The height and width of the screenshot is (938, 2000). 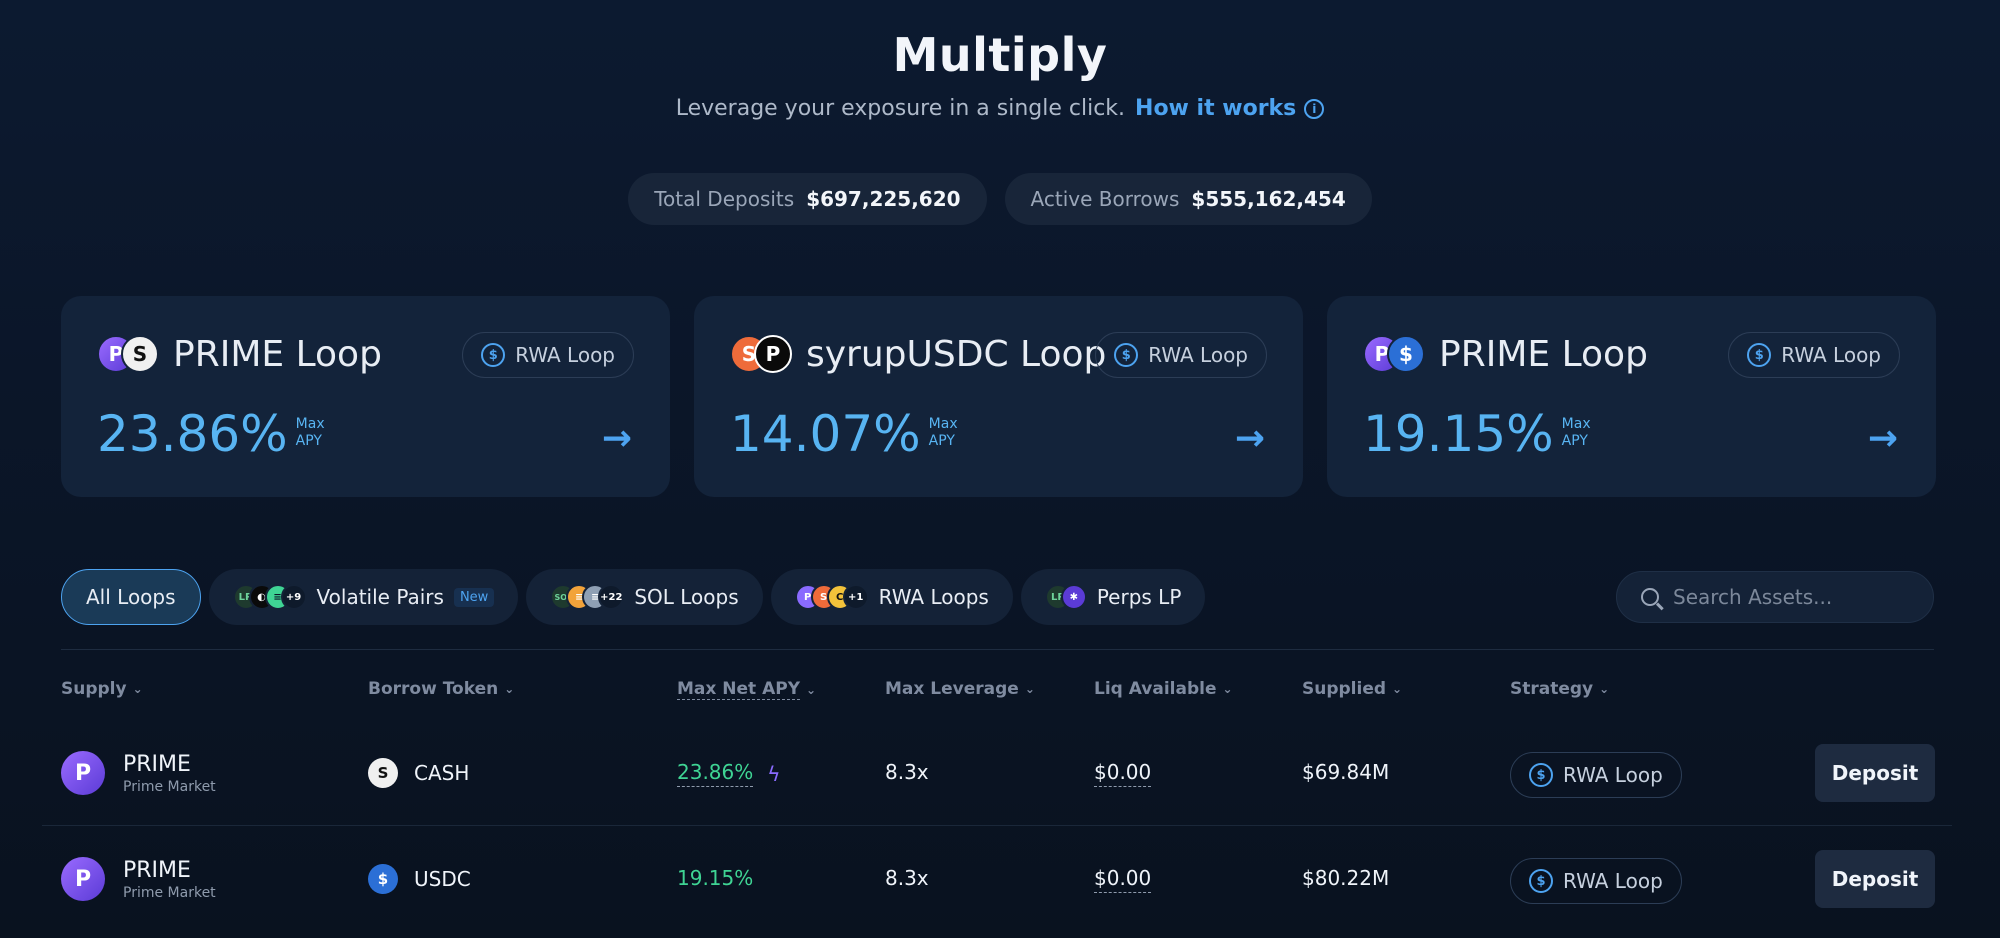 I want to click on filter-perps-lp: LP ✱ Perps LP, so click(x=1113, y=597).